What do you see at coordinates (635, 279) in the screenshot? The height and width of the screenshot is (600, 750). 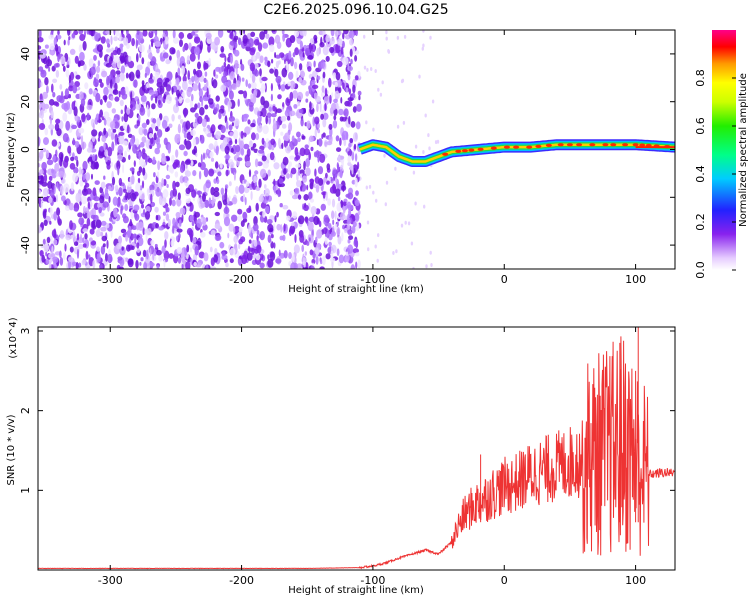 I see `x-tick-label: 100` at bounding box center [635, 279].